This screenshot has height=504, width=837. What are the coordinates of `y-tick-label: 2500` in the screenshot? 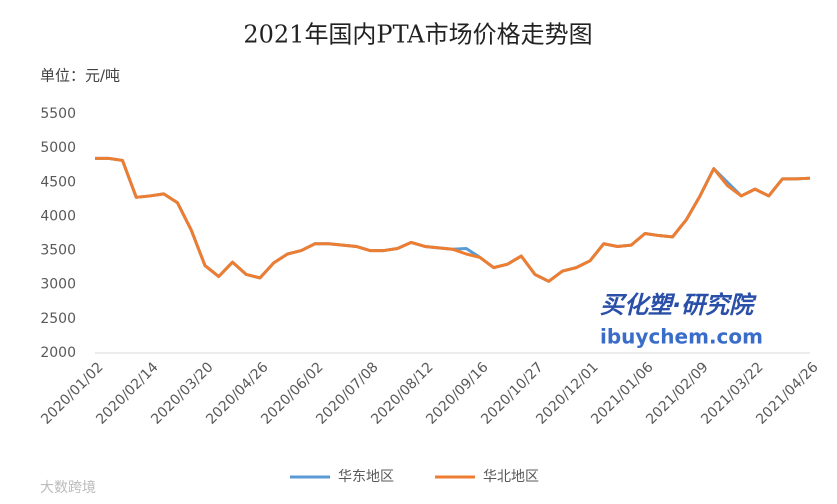 It's located at (58, 319).